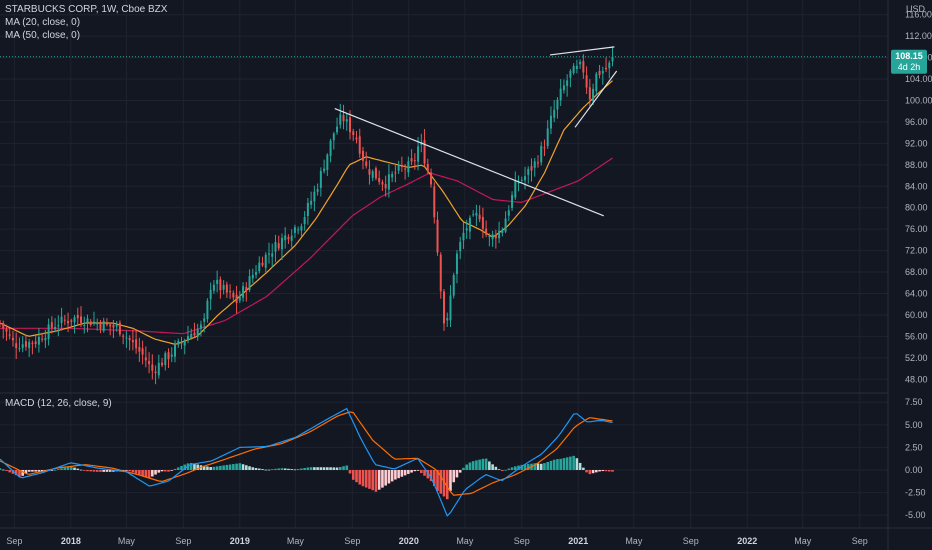 The height and width of the screenshot is (550, 932). Describe the element at coordinates (86, 9) in the screenshot. I see `symbol-legend: STARBUCKS CORP, 1W, Cboe BZX` at that location.